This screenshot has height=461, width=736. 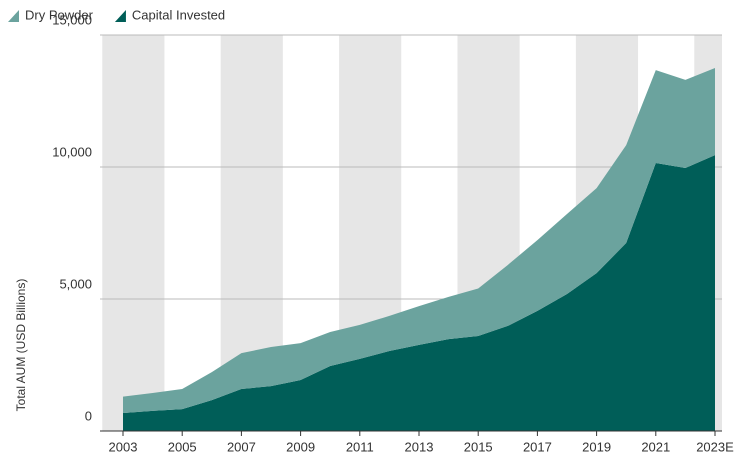 What do you see at coordinates (241, 446) in the screenshot?
I see `x-tick-label: 2007` at bounding box center [241, 446].